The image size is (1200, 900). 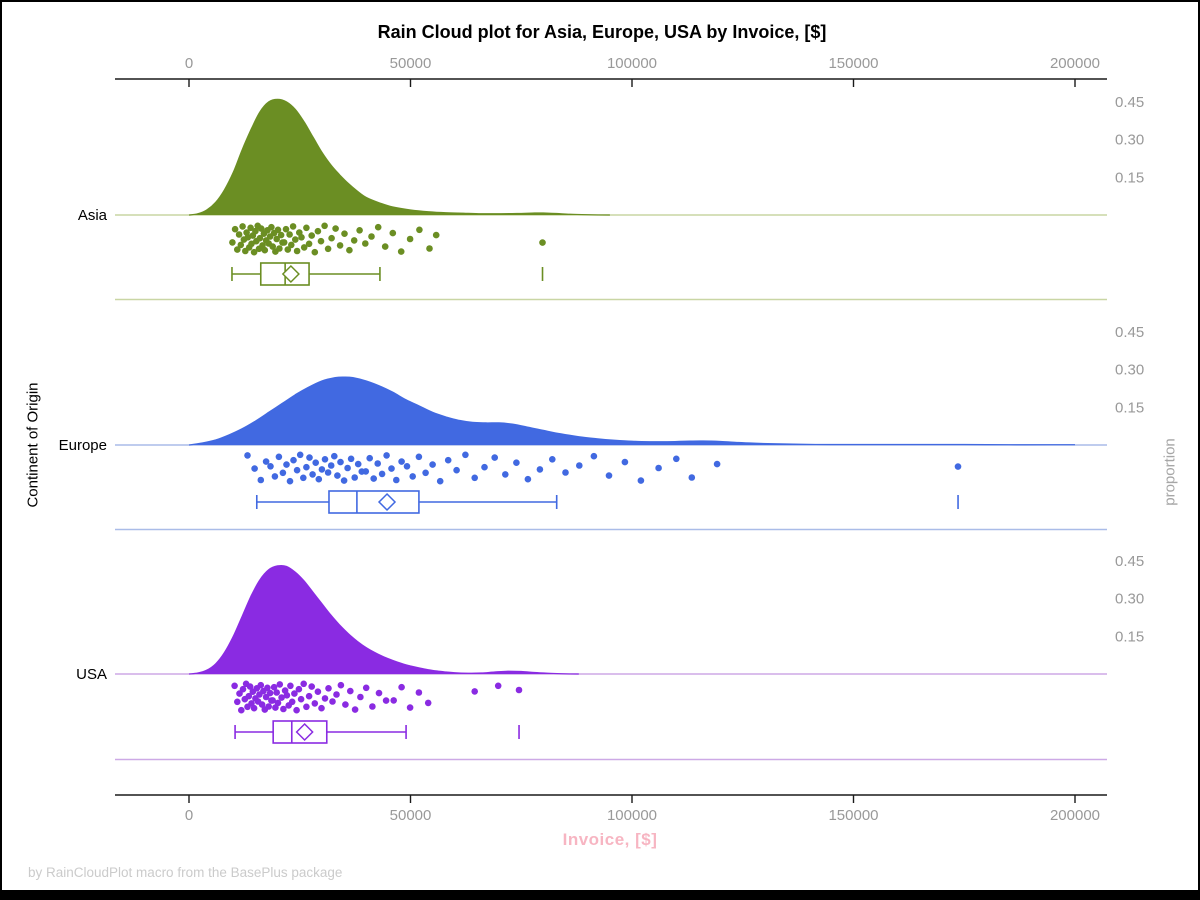 I want to click on boxplot-asia, so click(x=387, y=274).